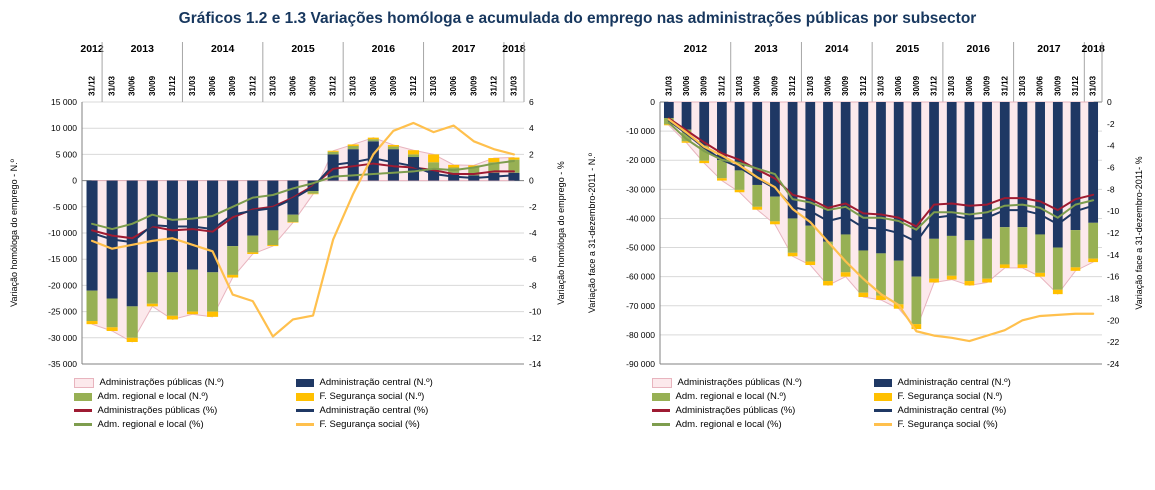 The image size is (1155, 490). What do you see at coordinates (640, 160) in the screenshot?
I see `svg-text: -20 000` at bounding box center [640, 160].